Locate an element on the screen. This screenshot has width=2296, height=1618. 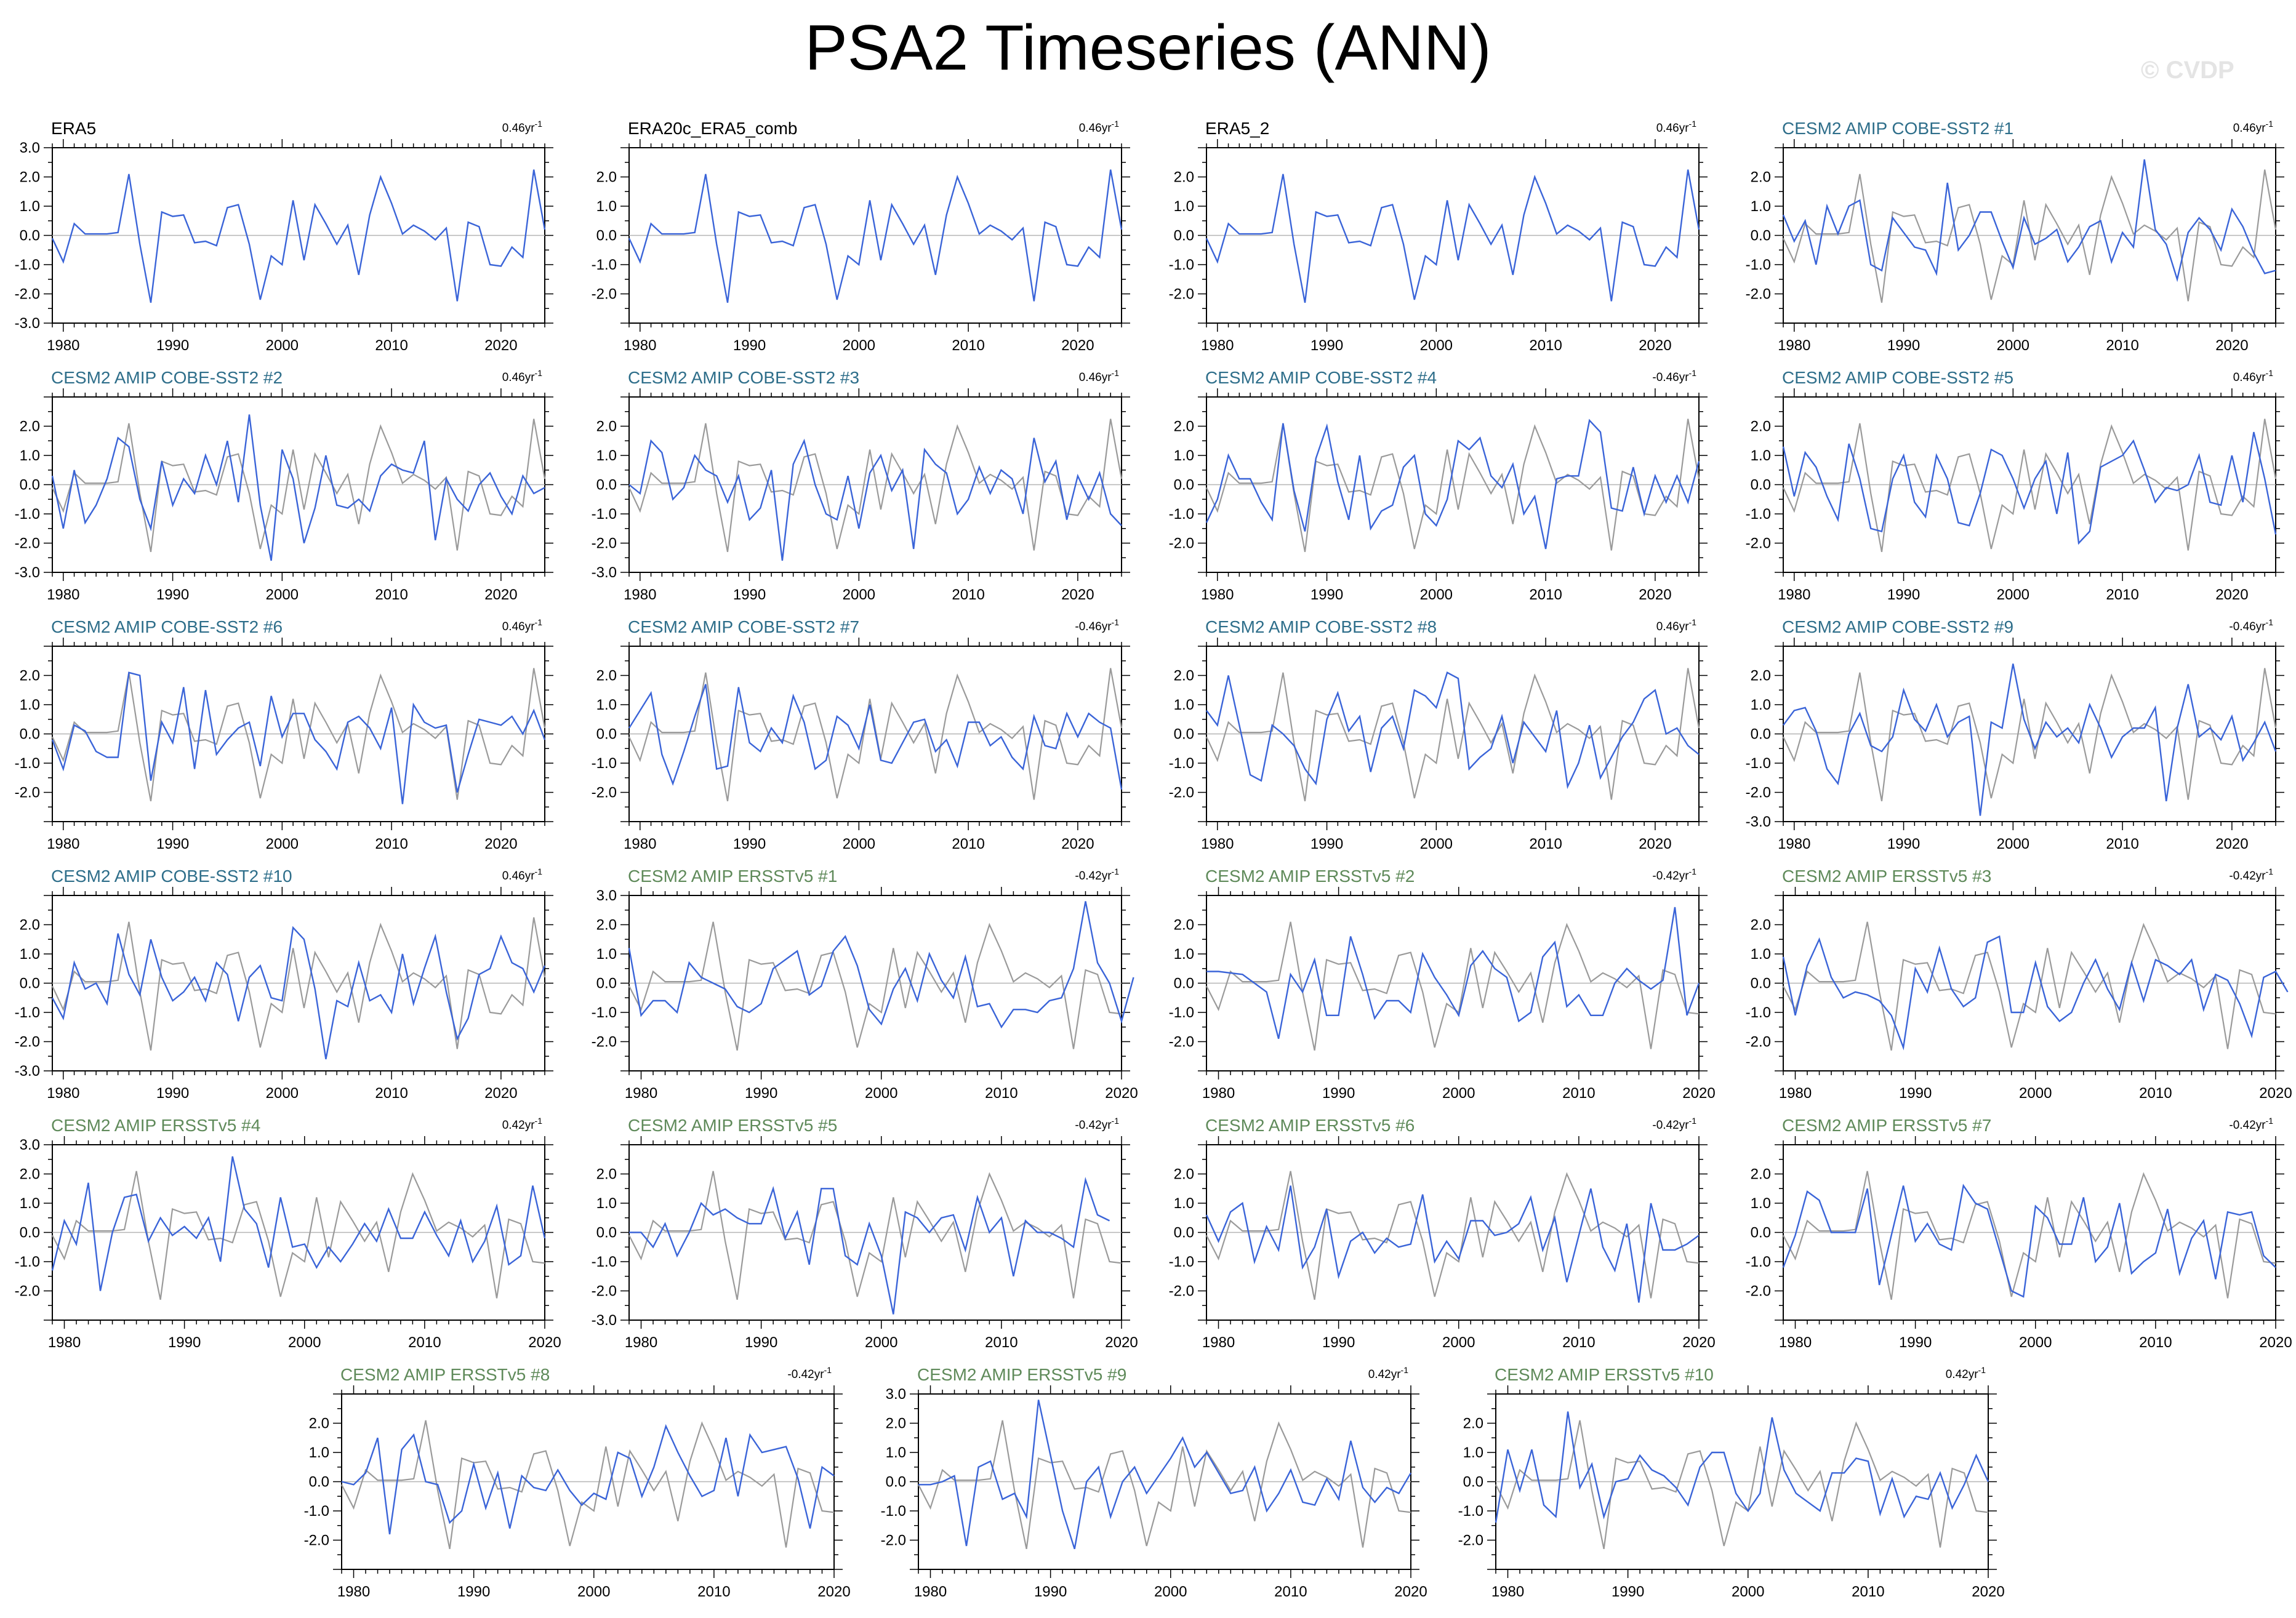
panel-title: CESM2 AMIP ERSSTv5 #4 is located at coordinates (155, 1125).